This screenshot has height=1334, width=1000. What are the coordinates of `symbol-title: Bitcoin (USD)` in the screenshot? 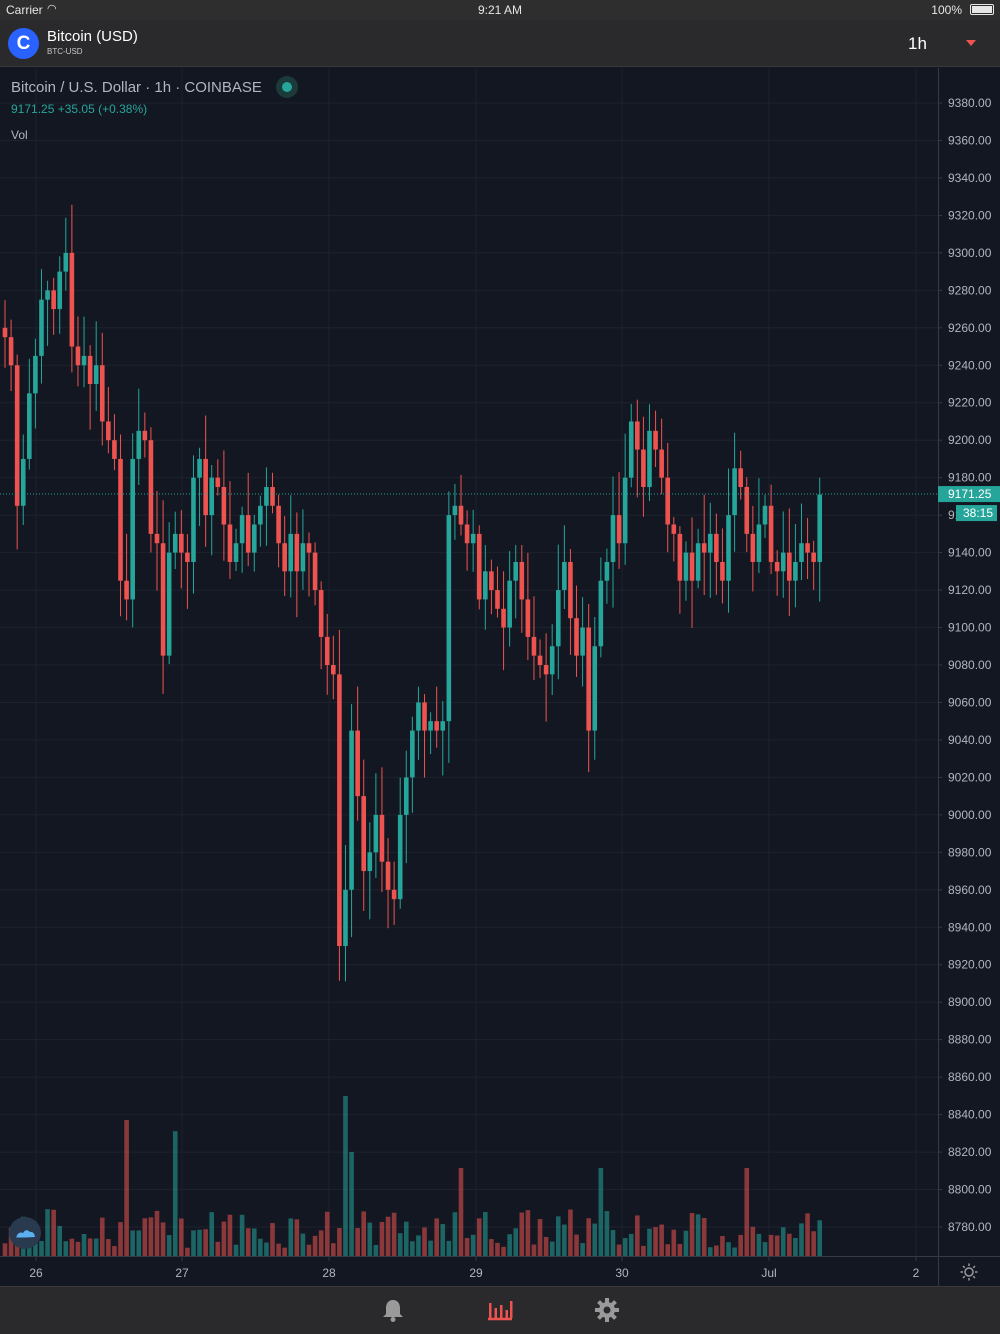 It's located at (92, 36).